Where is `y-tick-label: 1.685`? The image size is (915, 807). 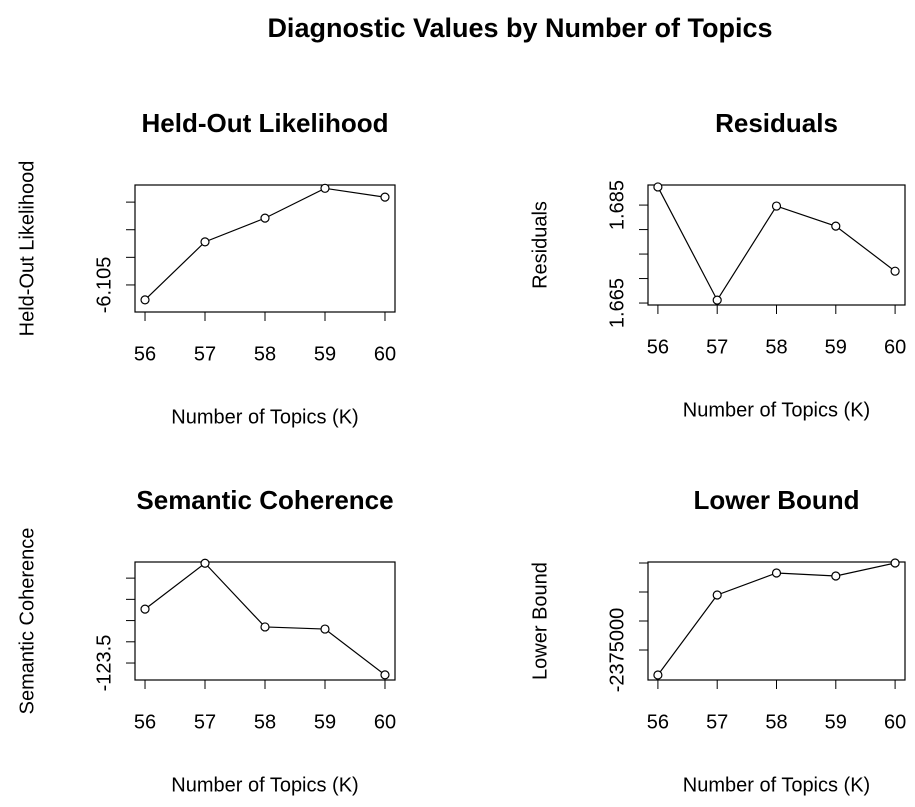 y-tick-label: 1.685 is located at coordinates (617, 205).